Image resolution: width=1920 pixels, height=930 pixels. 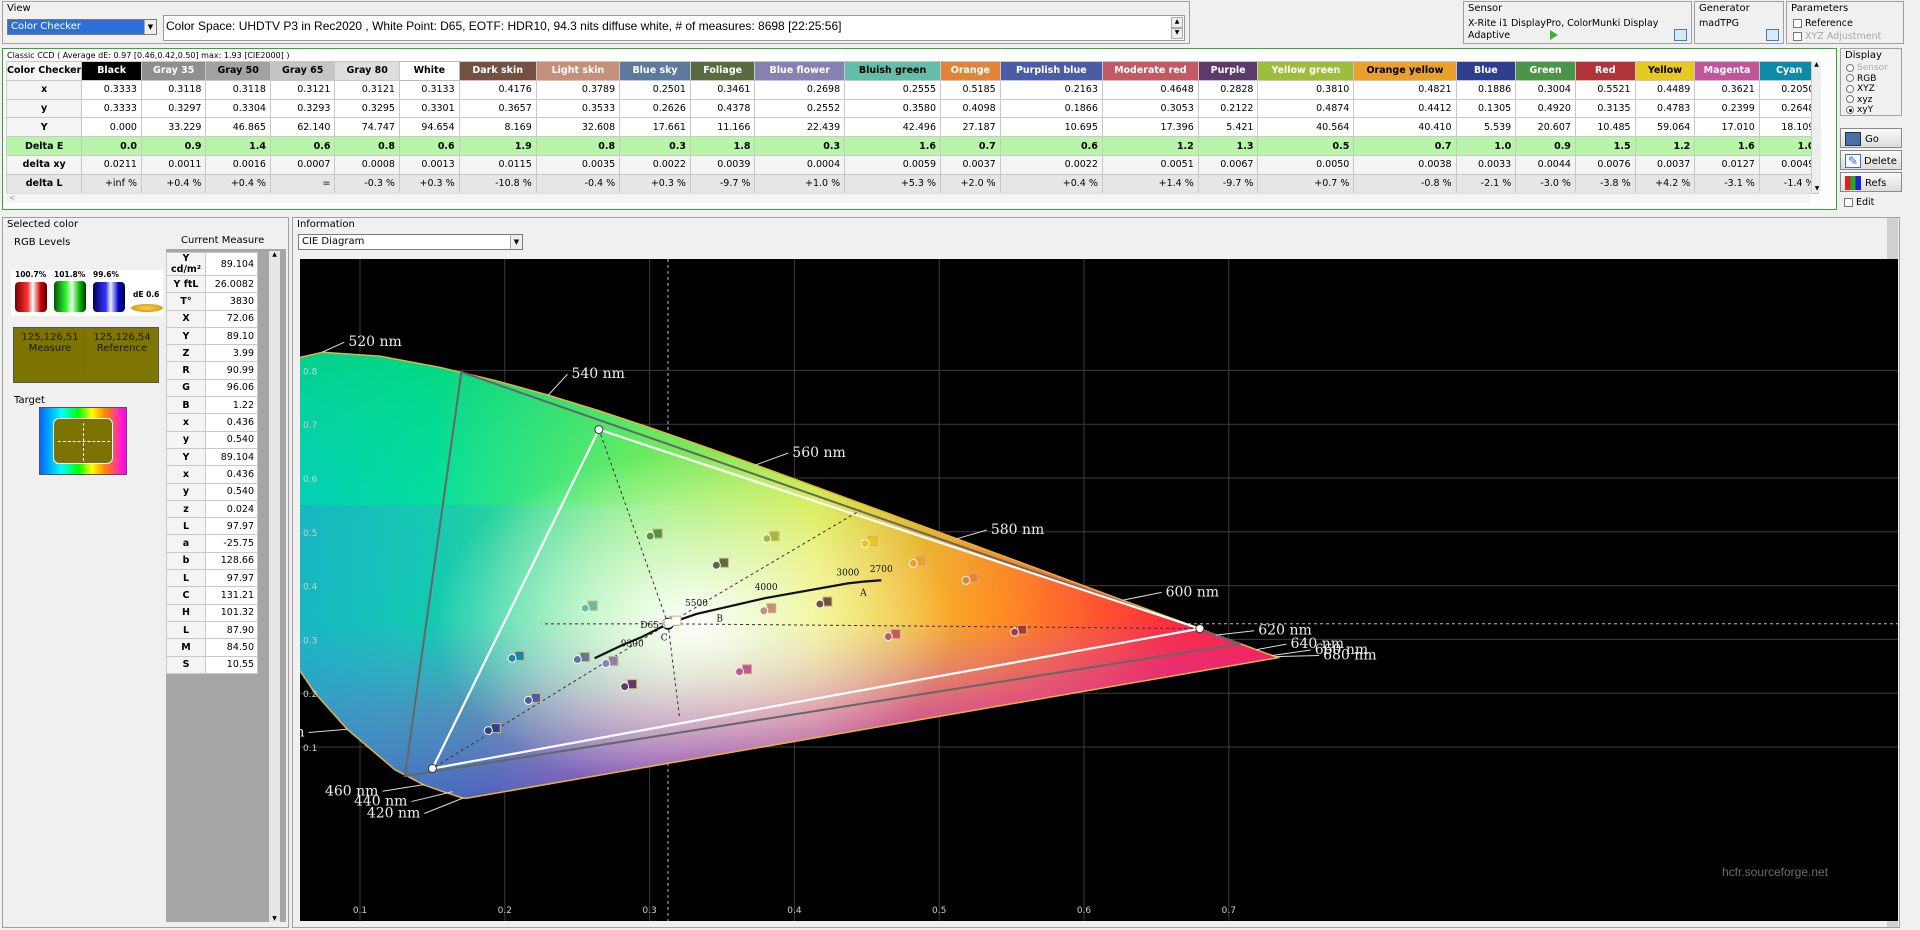 What do you see at coordinates (1405, 164) in the screenshot?
I see `table-cell: 0.0038` at bounding box center [1405, 164].